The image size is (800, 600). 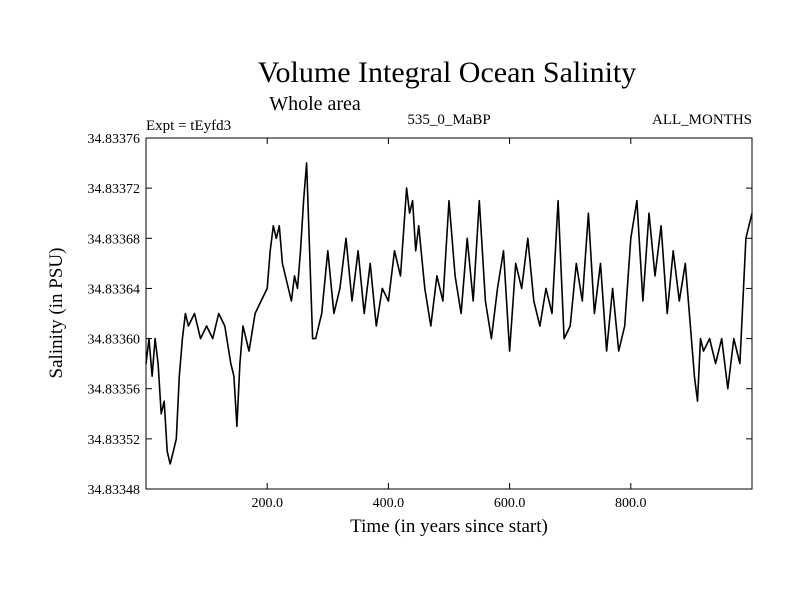 I want to click on y-tick-label: 34.83360, so click(x=114, y=340).